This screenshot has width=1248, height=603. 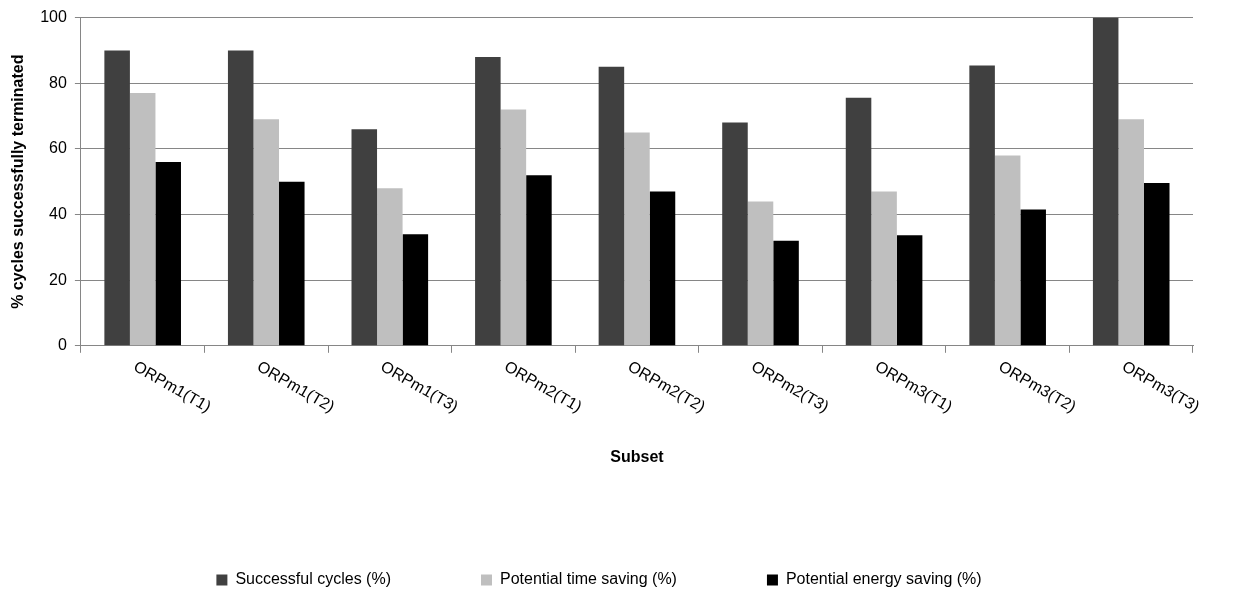 What do you see at coordinates (588, 579) in the screenshot?
I see `legend-label: Potential time saving (%)` at bounding box center [588, 579].